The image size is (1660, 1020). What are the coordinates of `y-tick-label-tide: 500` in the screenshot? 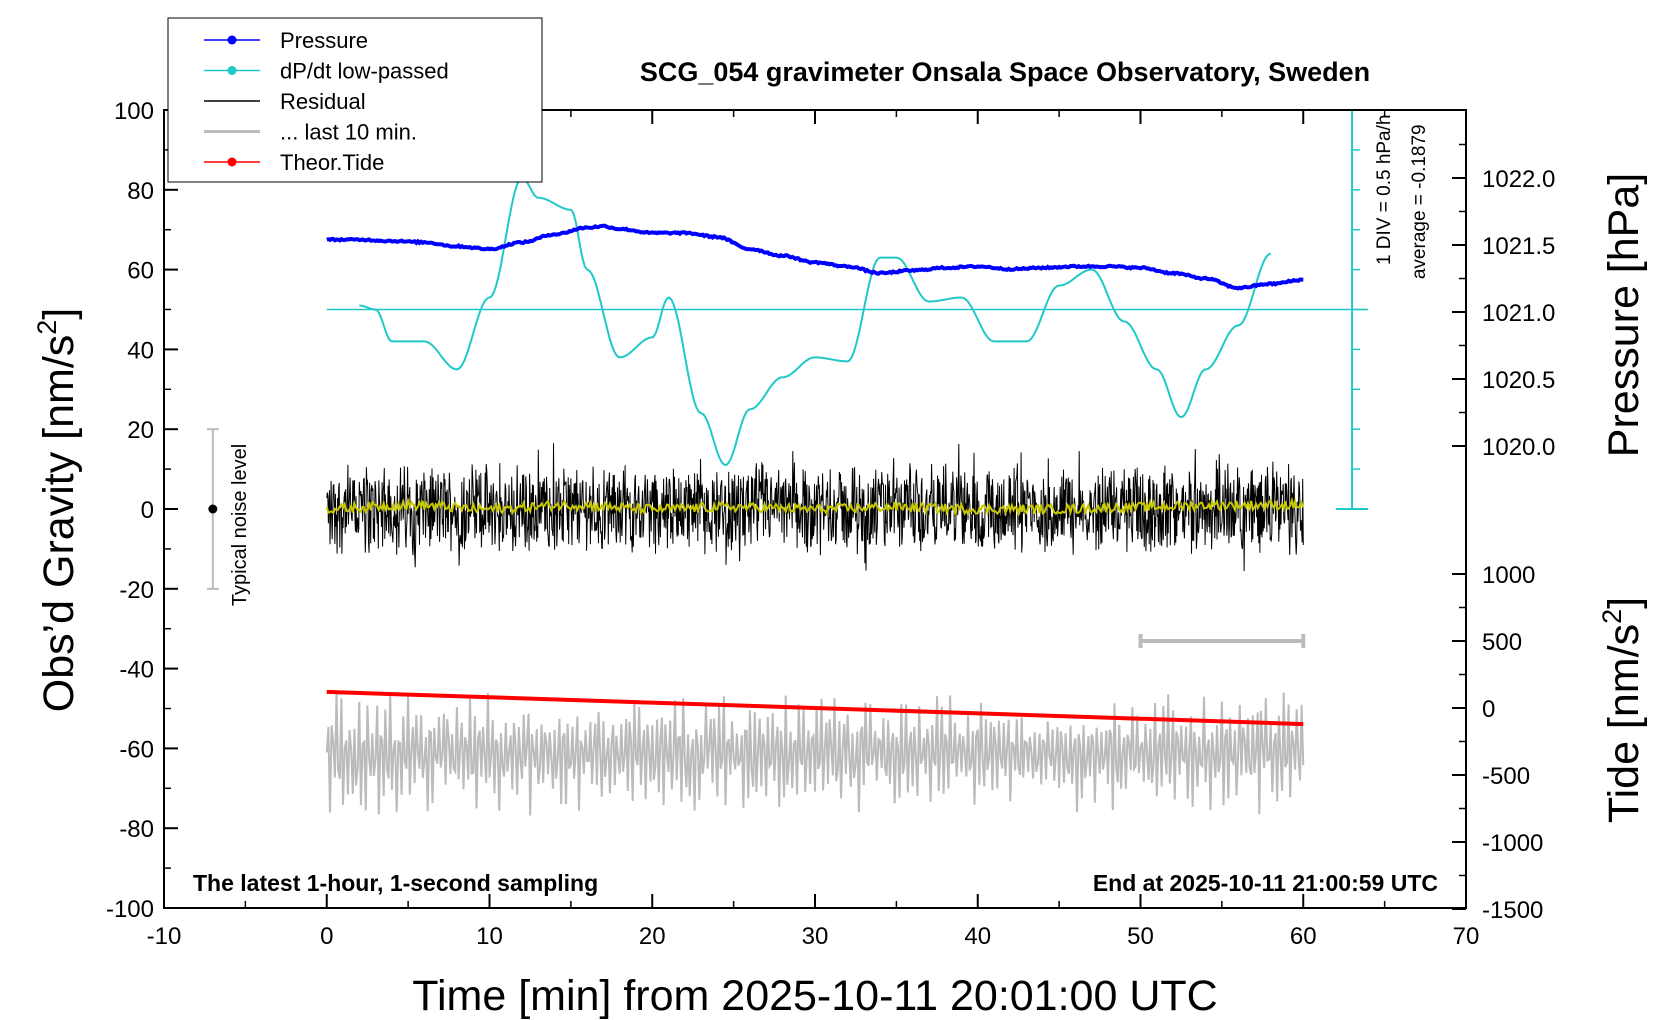 It's located at (1502, 642).